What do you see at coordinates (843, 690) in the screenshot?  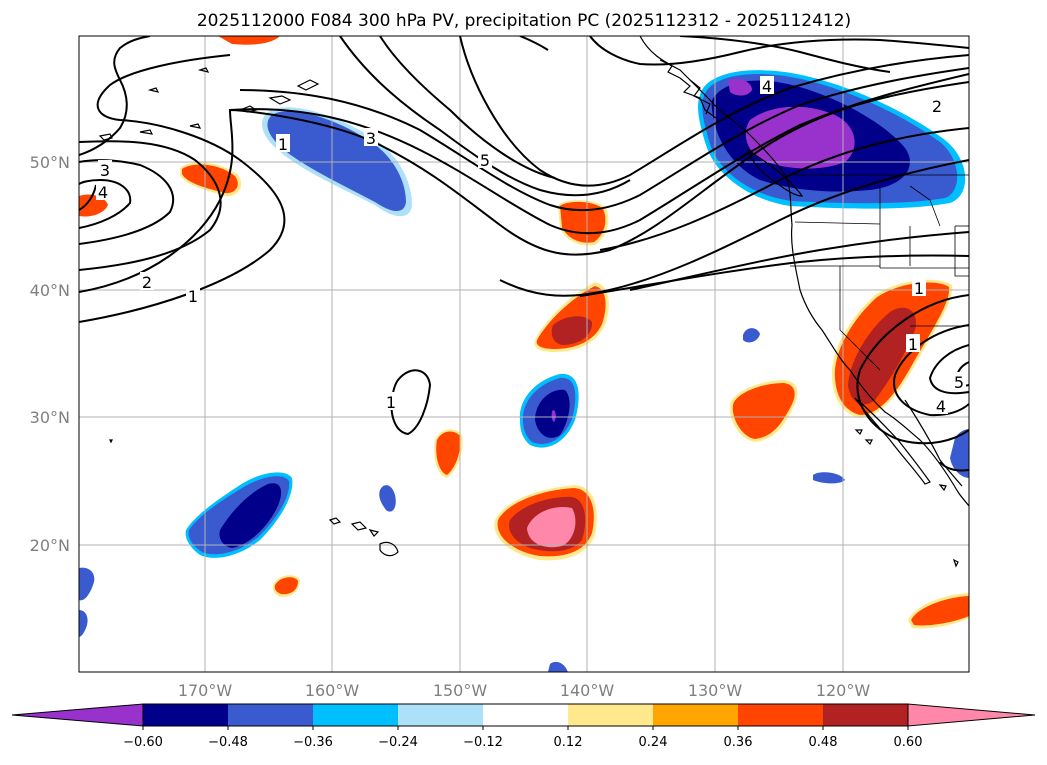 I see `lon-label-120w: 120°W` at bounding box center [843, 690].